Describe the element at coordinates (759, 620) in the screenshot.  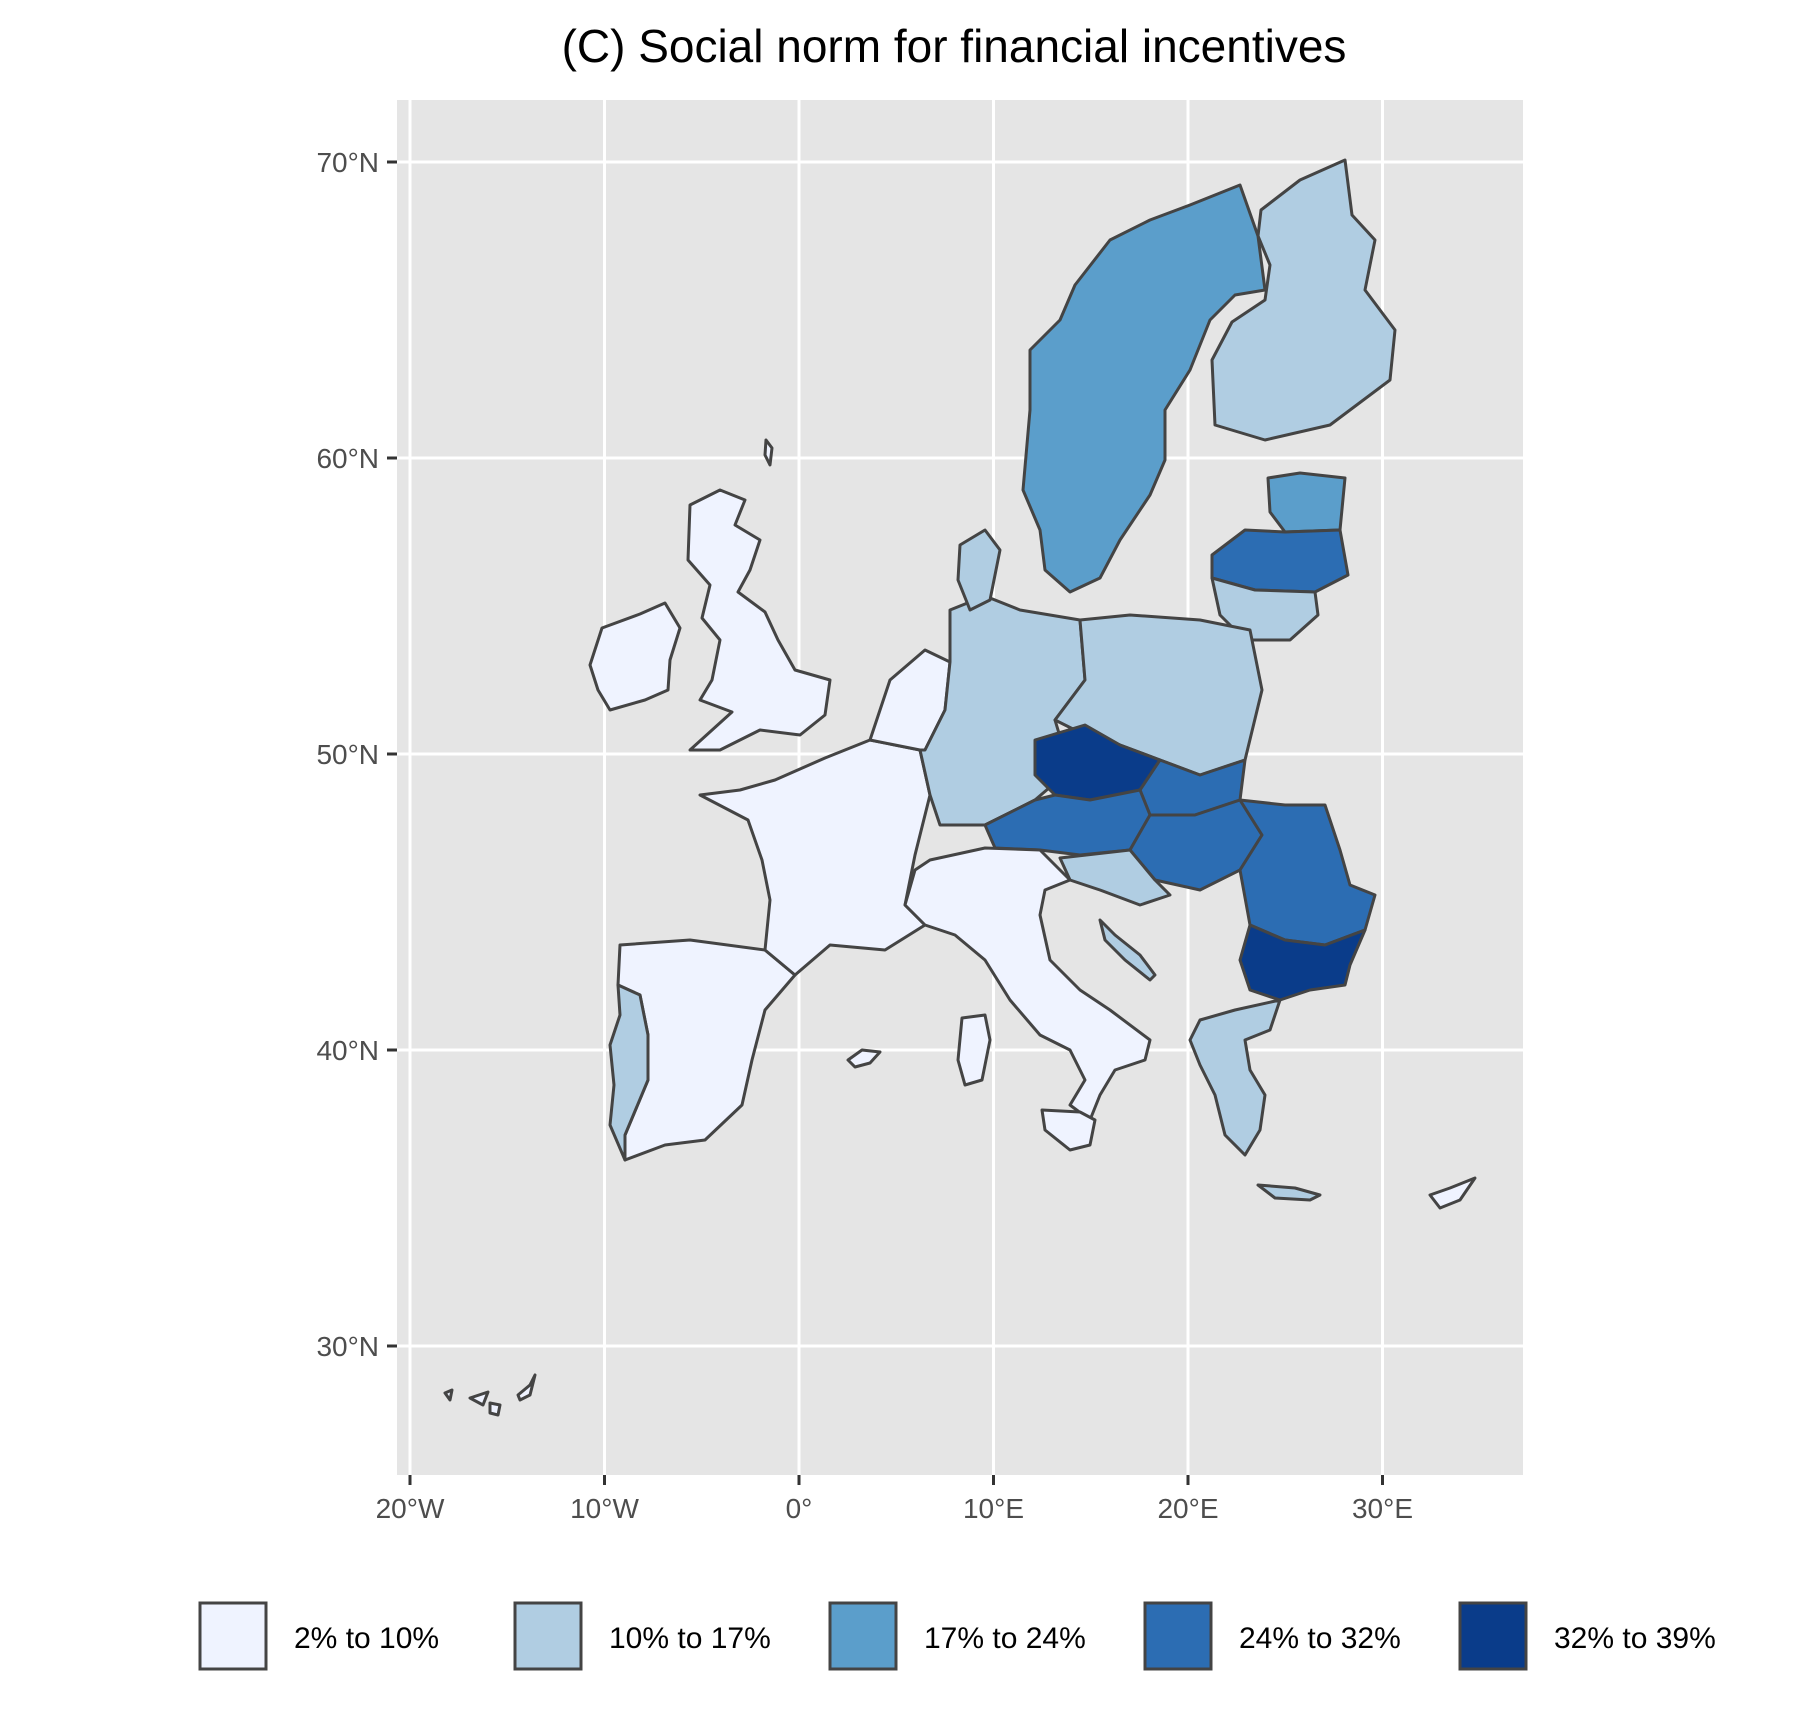
I see `region-great-britain` at that location.